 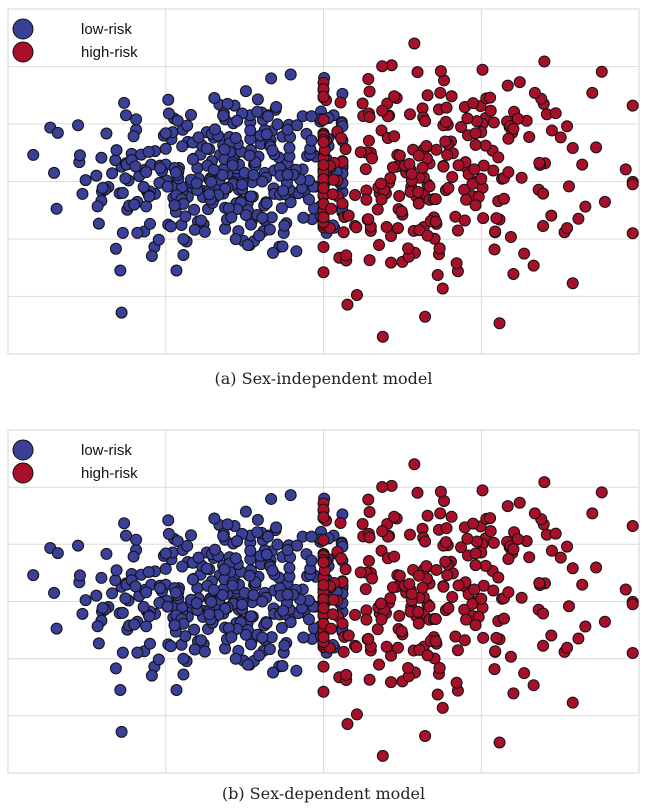 I want to click on chart-caption: (b) Sex-dependent model, so click(x=323, y=793).